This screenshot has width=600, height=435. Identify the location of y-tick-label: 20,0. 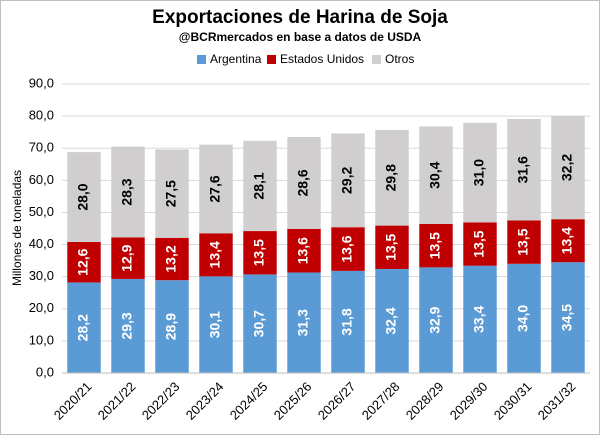
(41, 307).